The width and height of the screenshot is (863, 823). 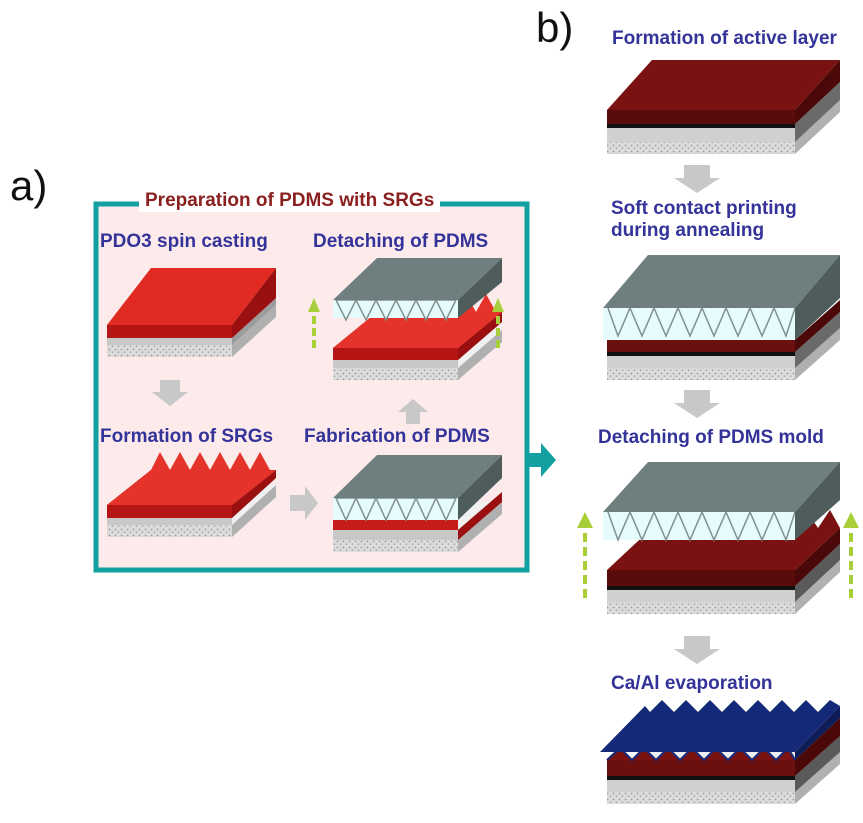 I want to click on pdms-detach-stack-b, so click(x=721, y=538).